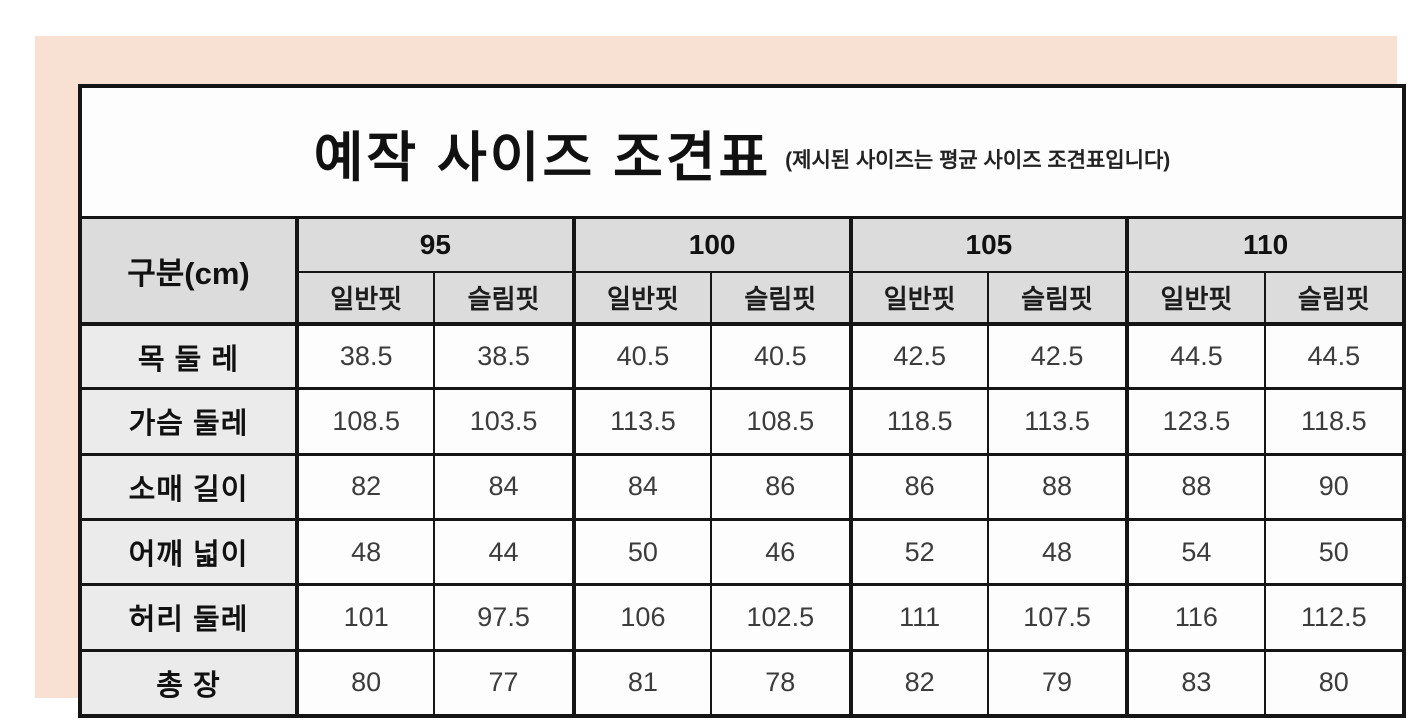  I want to click on cell-shoulder-95-slim: 44, so click(502, 551).